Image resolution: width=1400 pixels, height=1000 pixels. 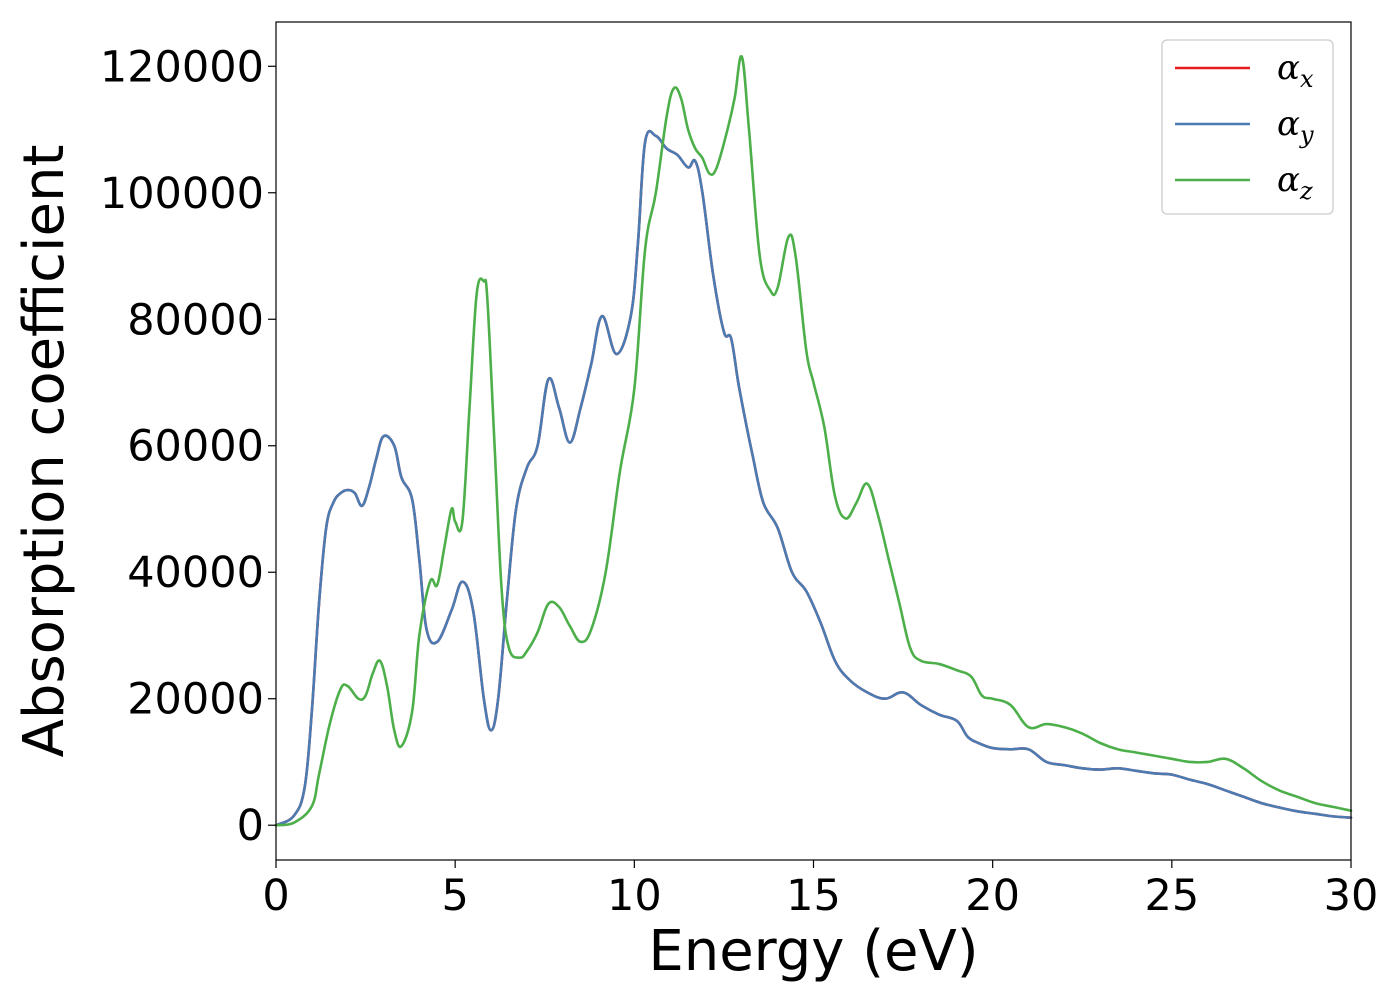 I want to click on legend-label-alpha-y: αy, so click(x=1295, y=126).